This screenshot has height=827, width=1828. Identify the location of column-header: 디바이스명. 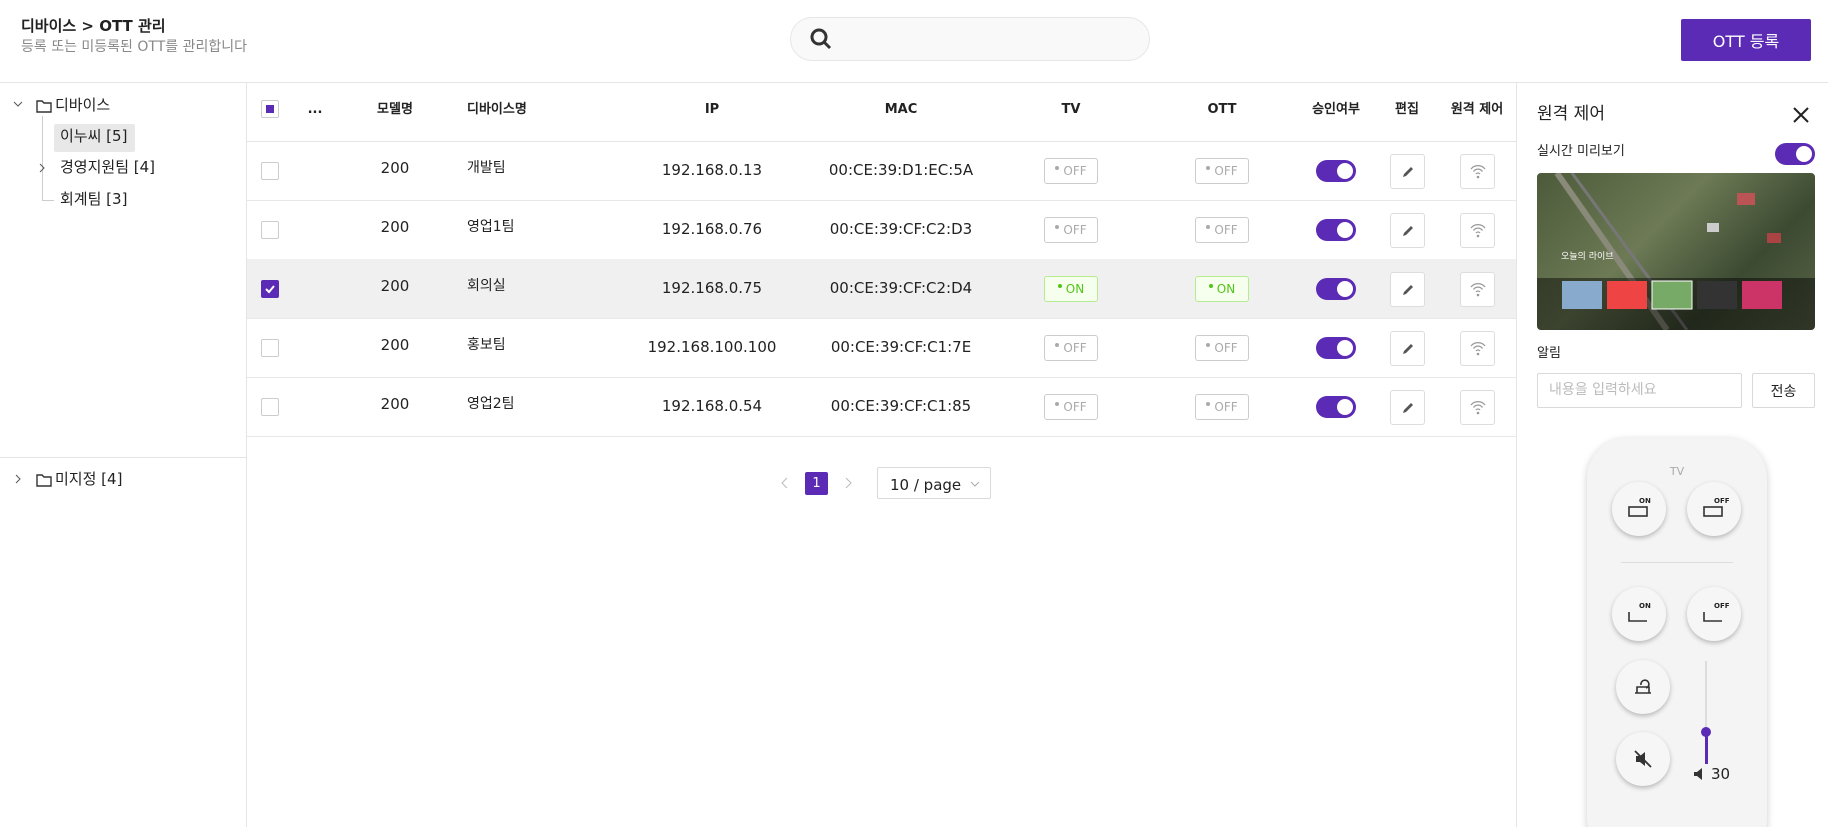
(497, 109).